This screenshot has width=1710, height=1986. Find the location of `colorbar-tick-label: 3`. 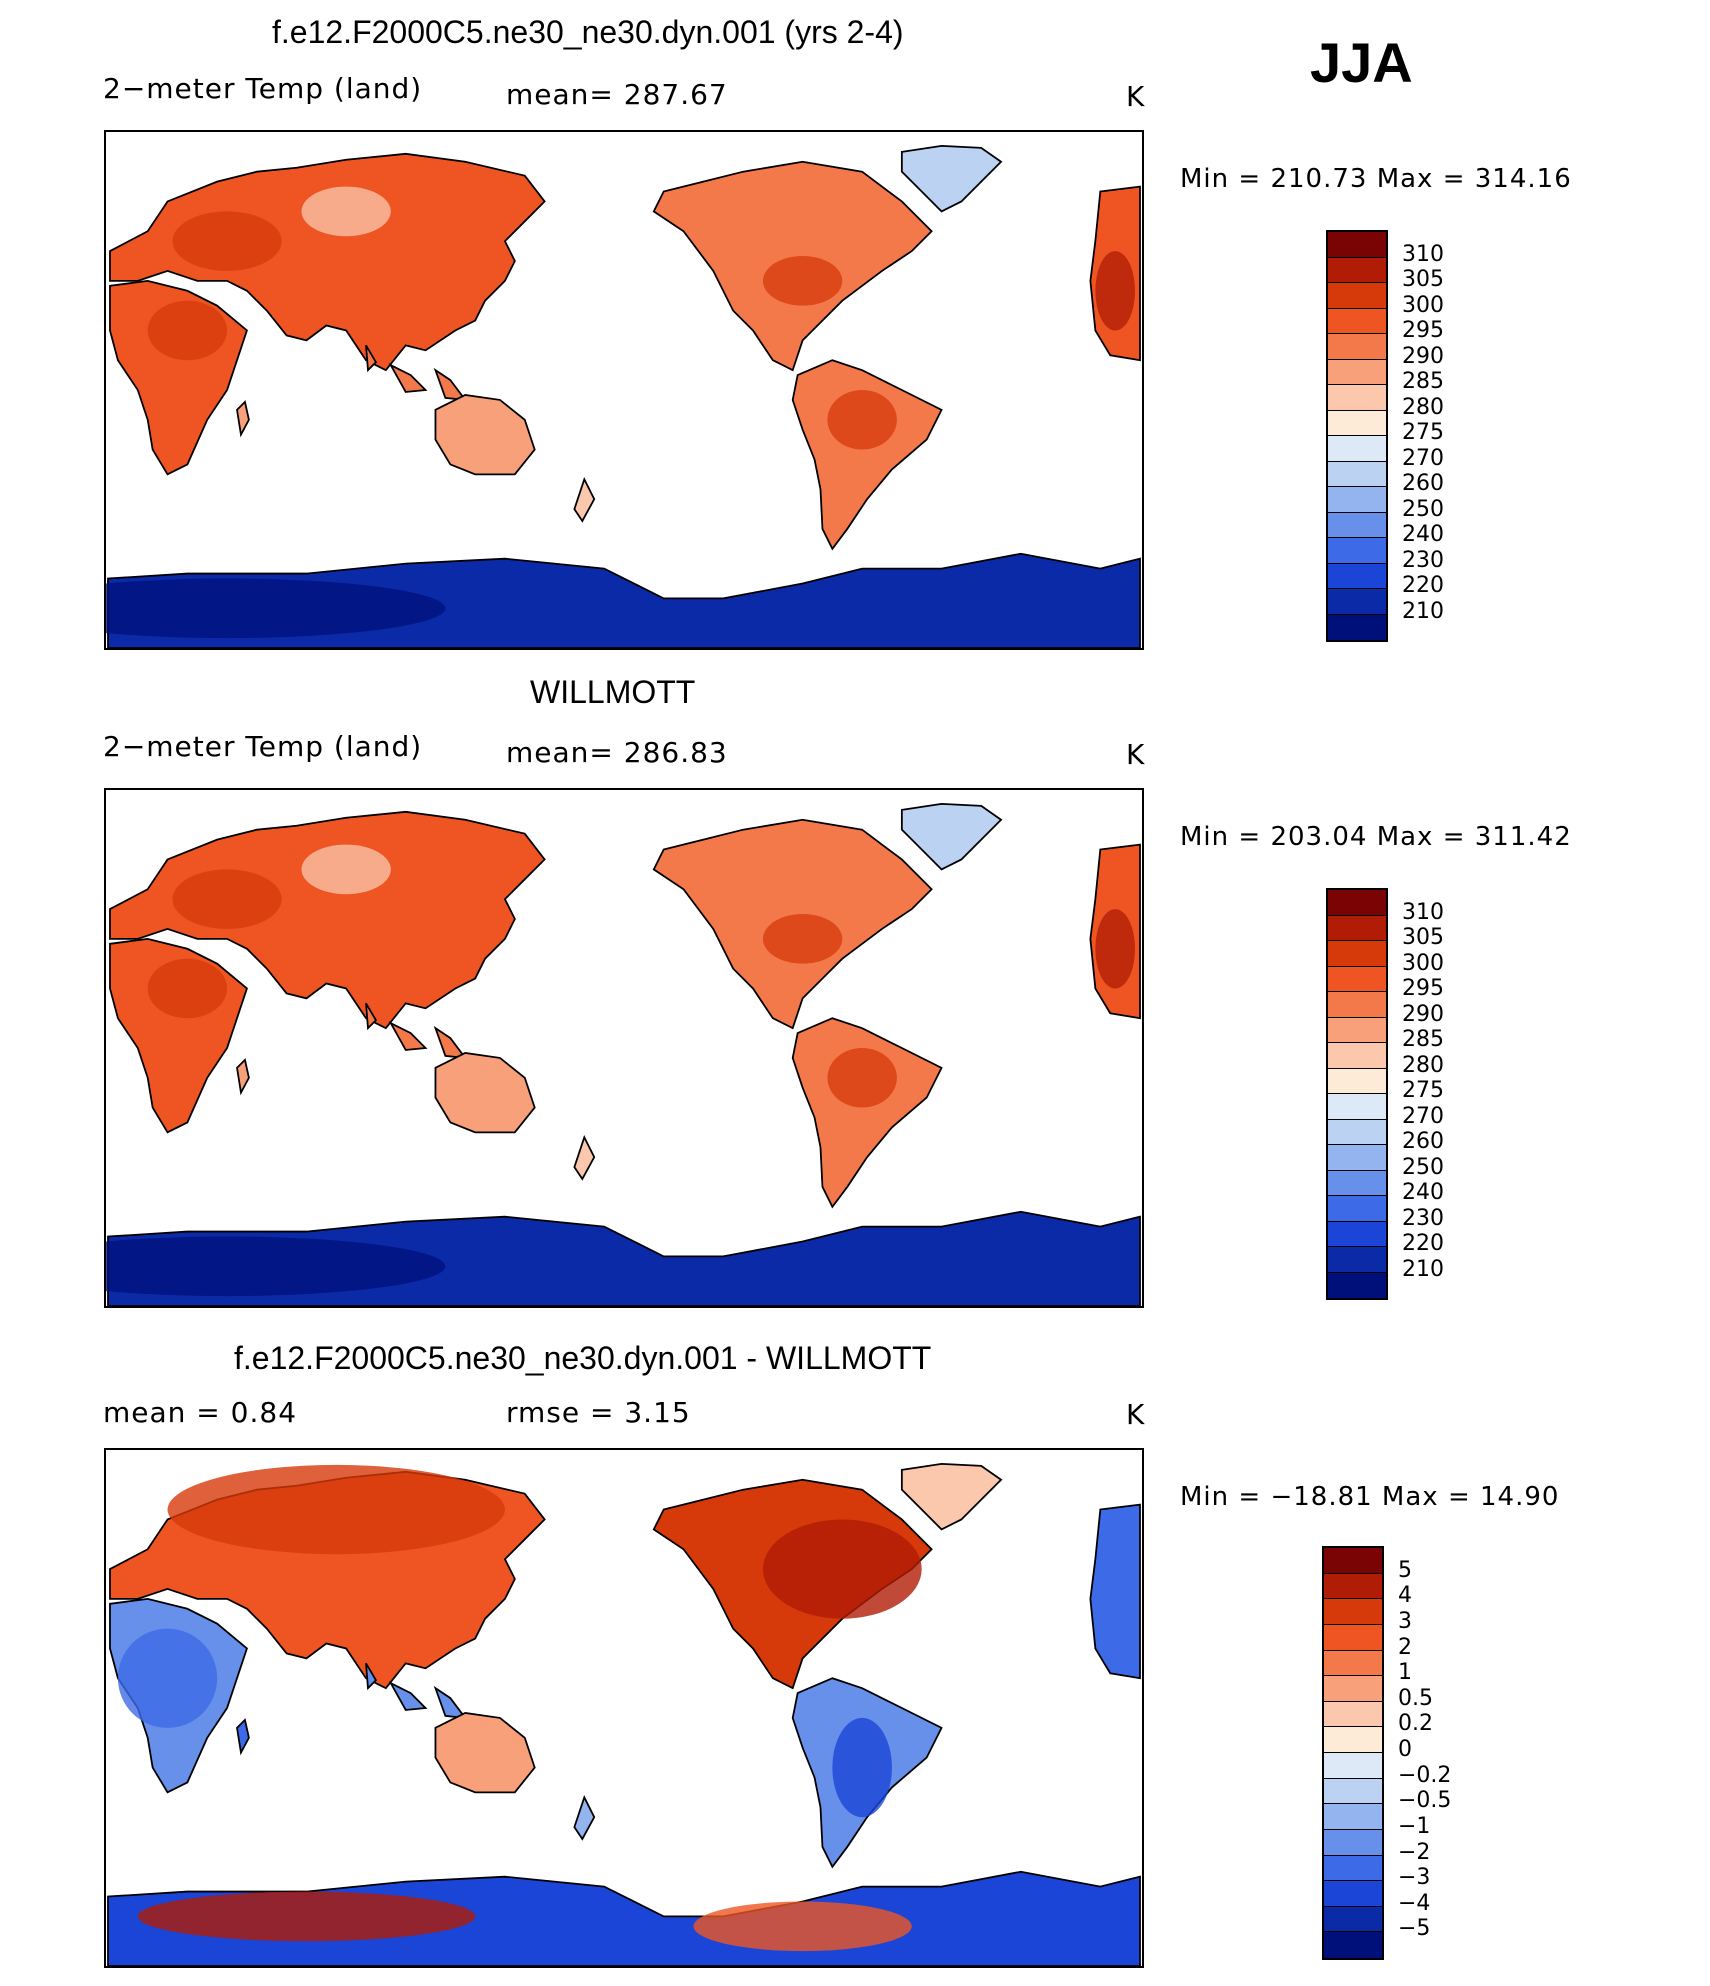

colorbar-tick-label: 3 is located at coordinates (1405, 1621).